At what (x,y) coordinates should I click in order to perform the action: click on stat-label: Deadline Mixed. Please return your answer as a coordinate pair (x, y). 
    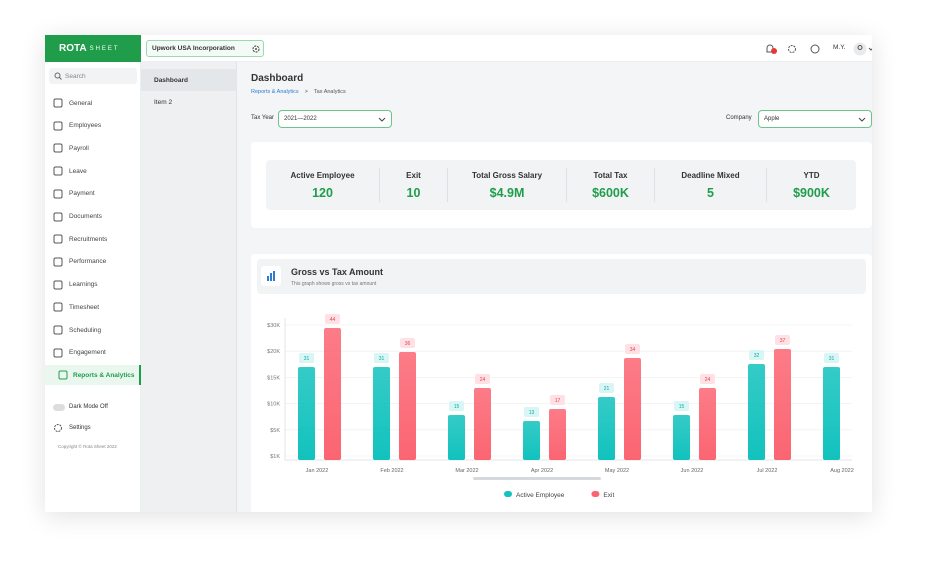
    Looking at the image, I should click on (710, 175).